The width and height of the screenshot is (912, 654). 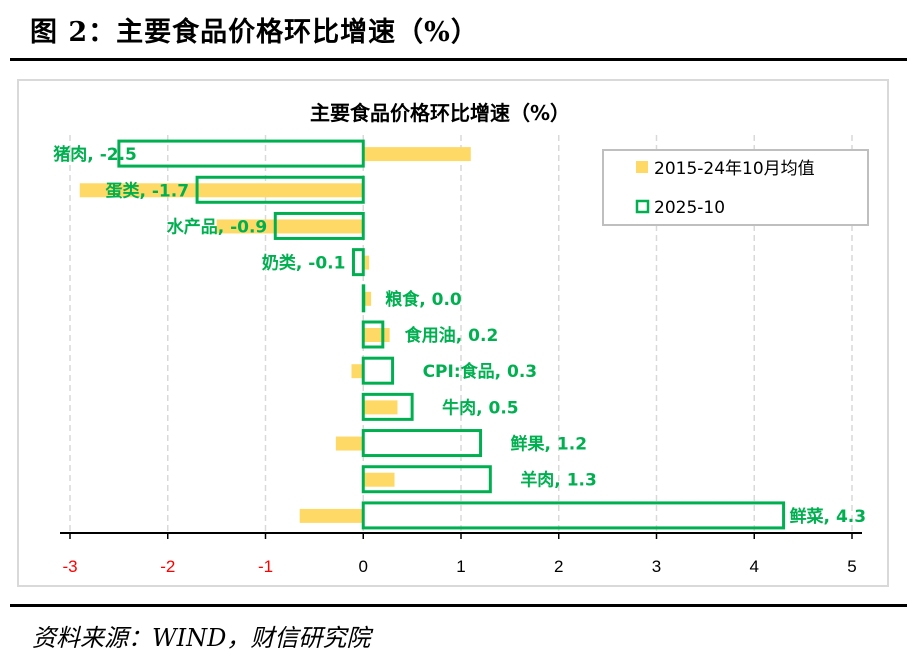 What do you see at coordinates (458, 605) in the screenshot?
I see `bottom-rule` at bounding box center [458, 605].